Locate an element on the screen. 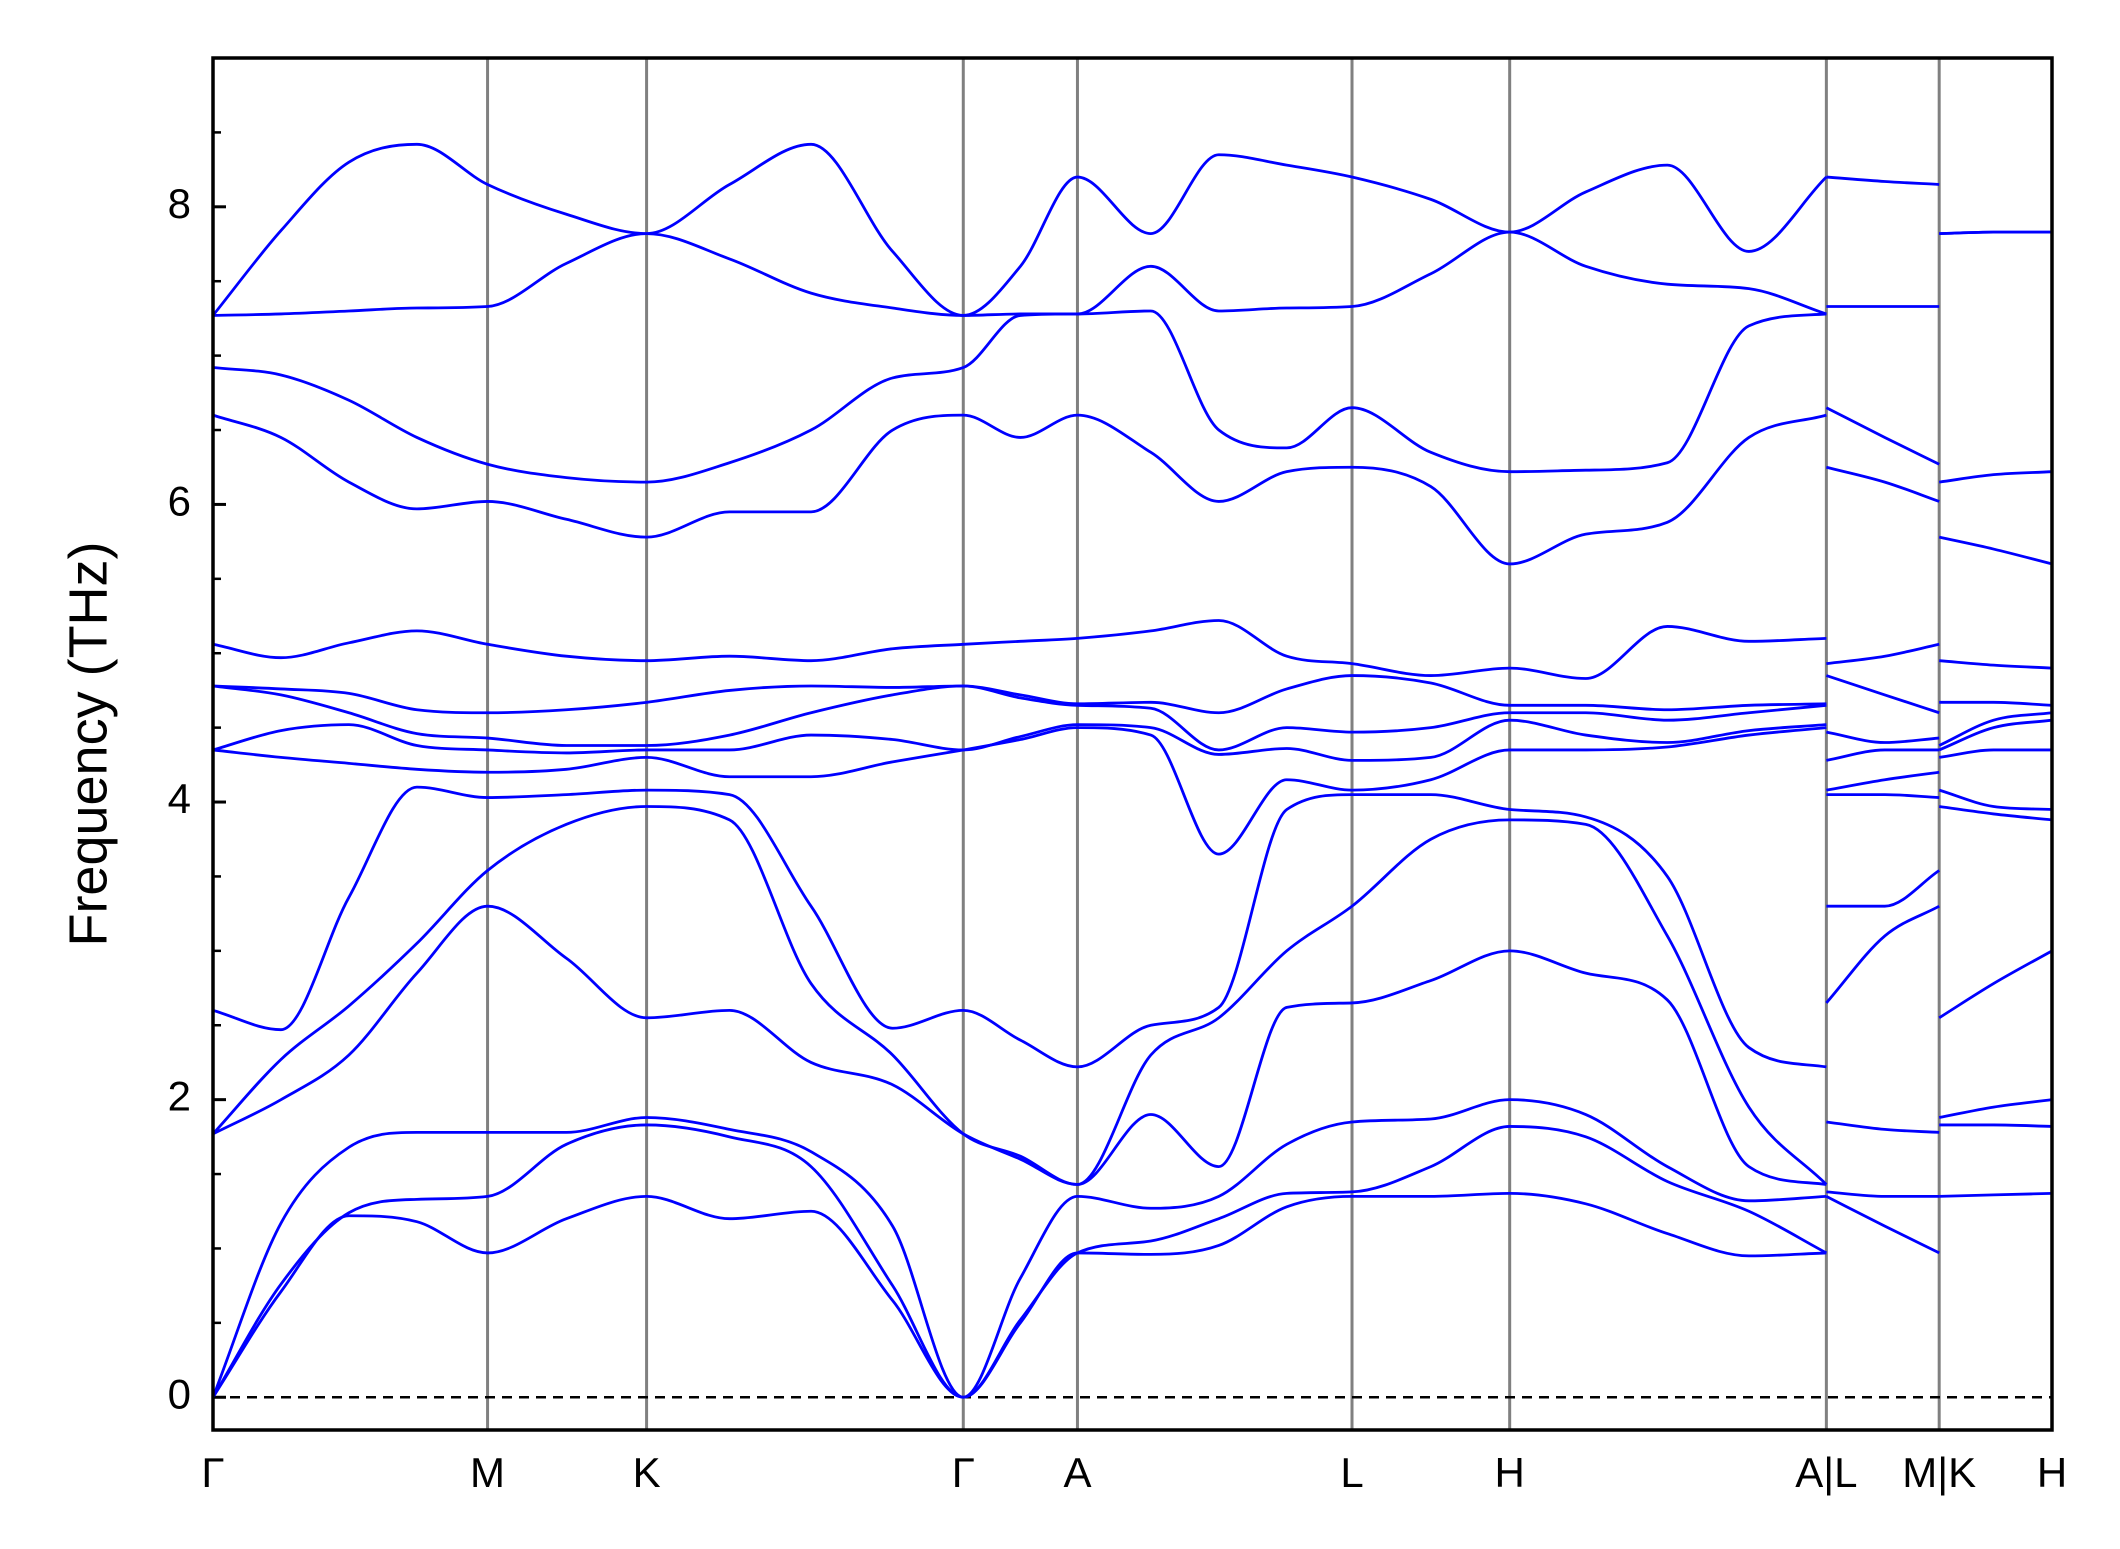  y-tick-label: 4 is located at coordinates (179, 798).